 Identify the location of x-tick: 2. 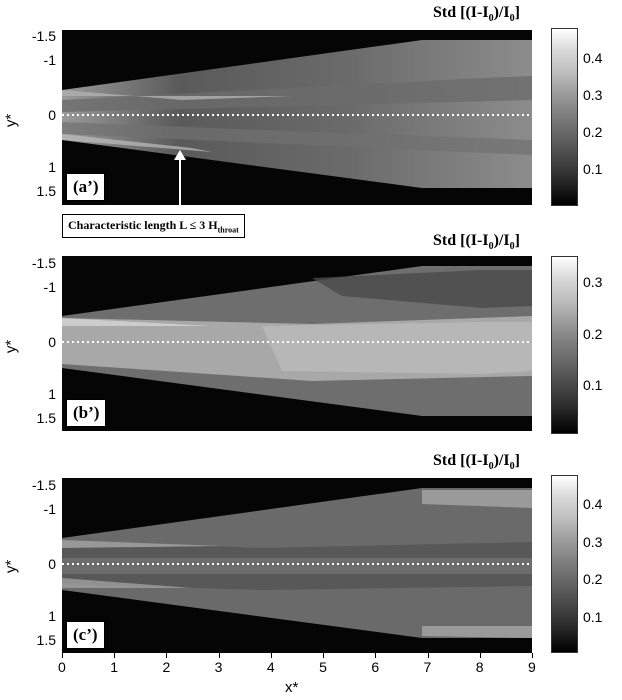
(166, 667).